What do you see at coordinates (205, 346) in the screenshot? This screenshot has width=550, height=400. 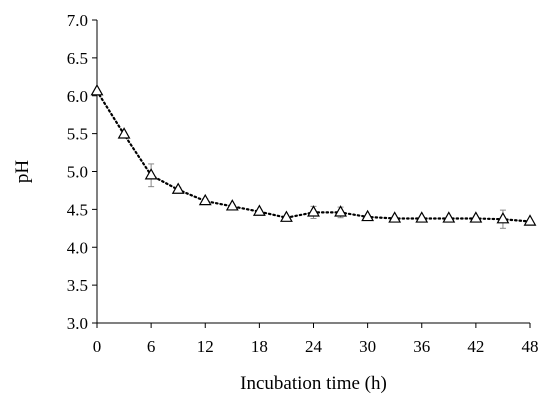 I see `x-tick-label: 12` at bounding box center [205, 346].